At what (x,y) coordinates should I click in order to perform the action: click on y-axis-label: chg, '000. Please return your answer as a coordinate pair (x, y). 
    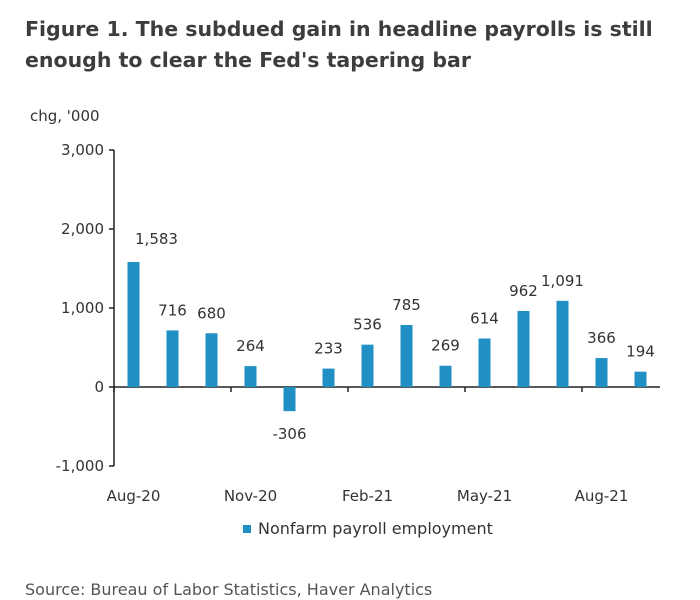
    Looking at the image, I should click on (65, 116).